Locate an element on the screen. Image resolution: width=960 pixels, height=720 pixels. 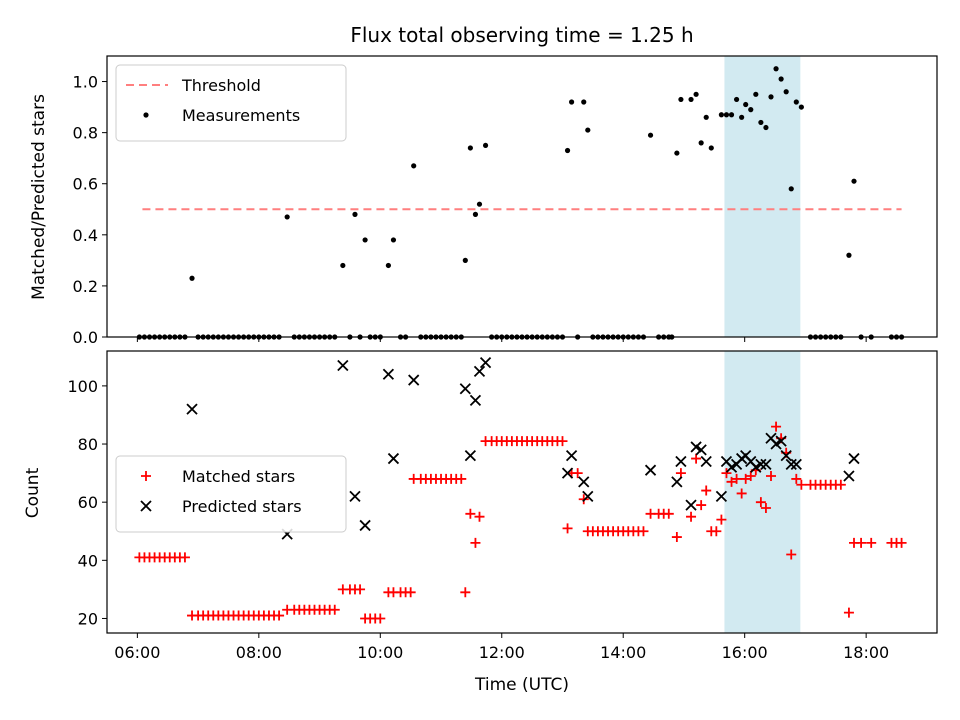
y-tick-label: 0.2 is located at coordinates (85, 286).